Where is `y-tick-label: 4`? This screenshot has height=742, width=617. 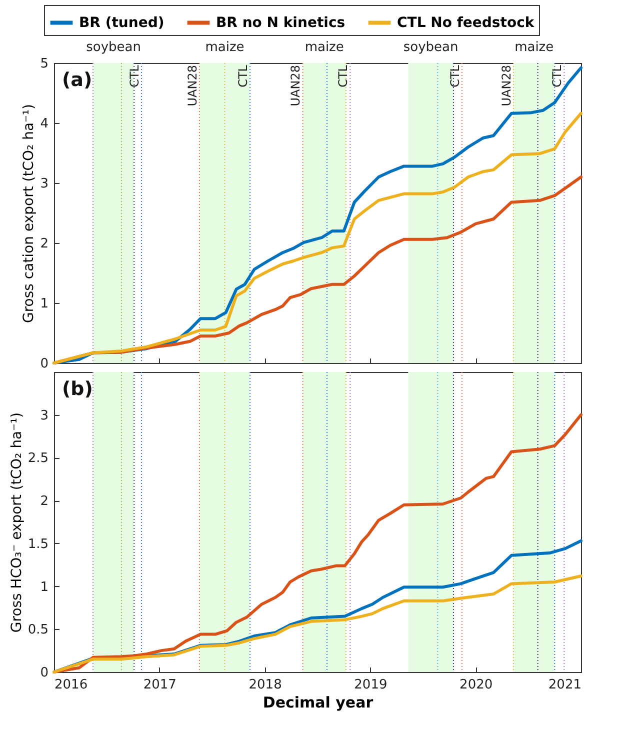 y-tick-label: 4 is located at coordinates (44, 124).